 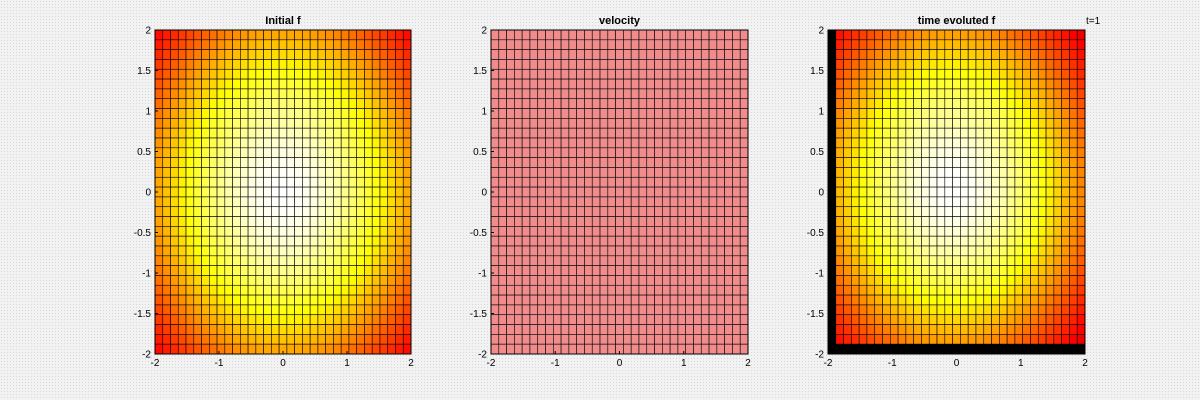 What do you see at coordinates (555, 363) in the screenshot?
I see `x-tick-label: -1` at bounding box center [555, 363].